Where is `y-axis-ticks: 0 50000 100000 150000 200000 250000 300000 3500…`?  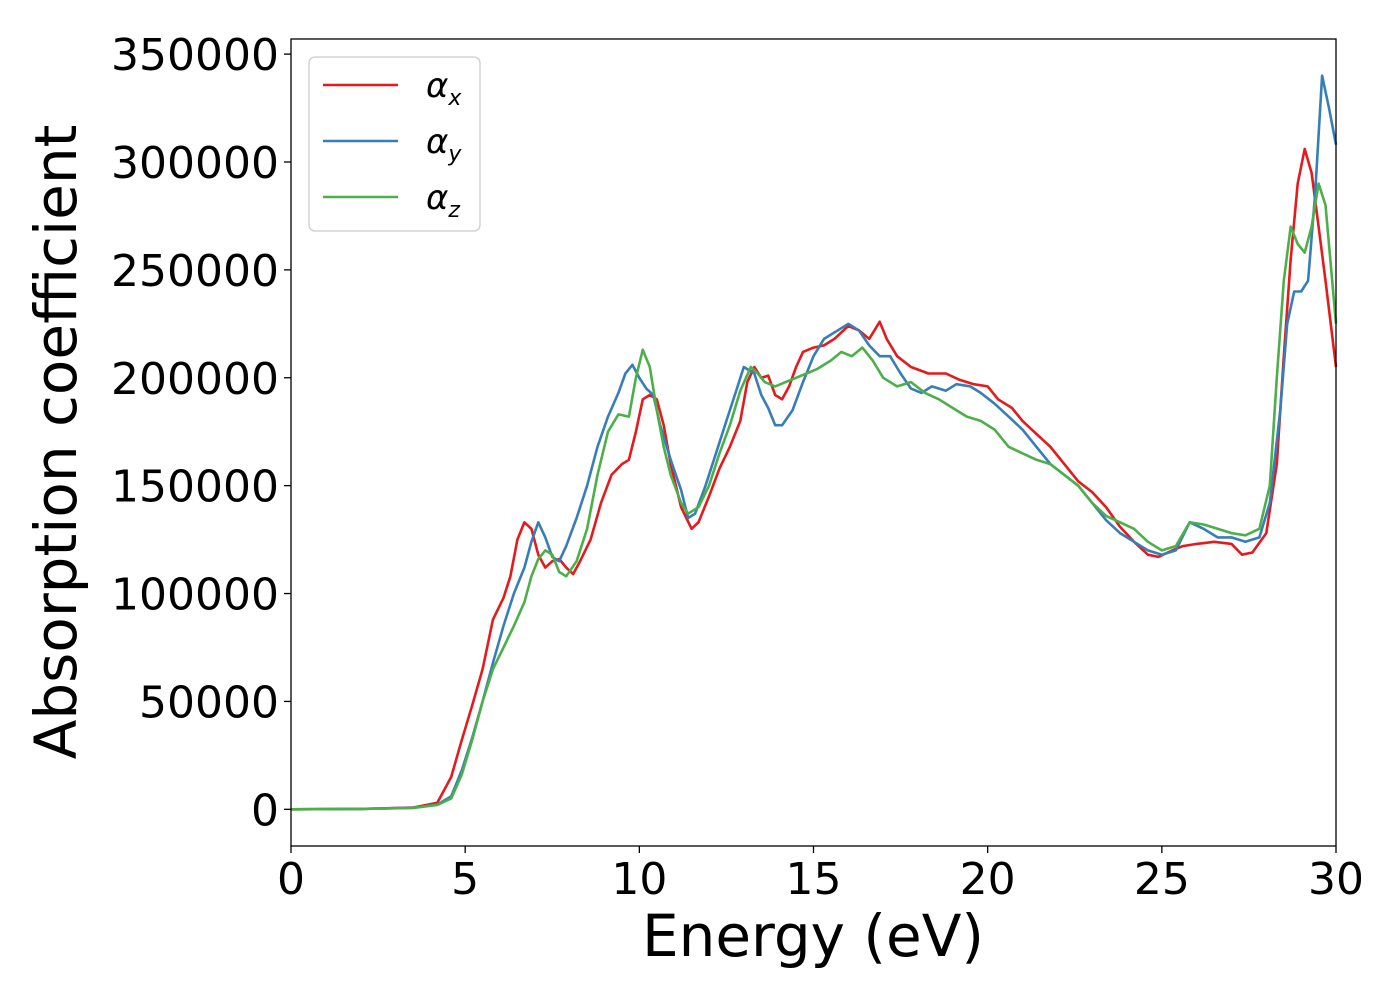 y-axis-ticks: 0 50000 100000 150000 200000 250000 300000 3500… is located at coordinates (201, 433).